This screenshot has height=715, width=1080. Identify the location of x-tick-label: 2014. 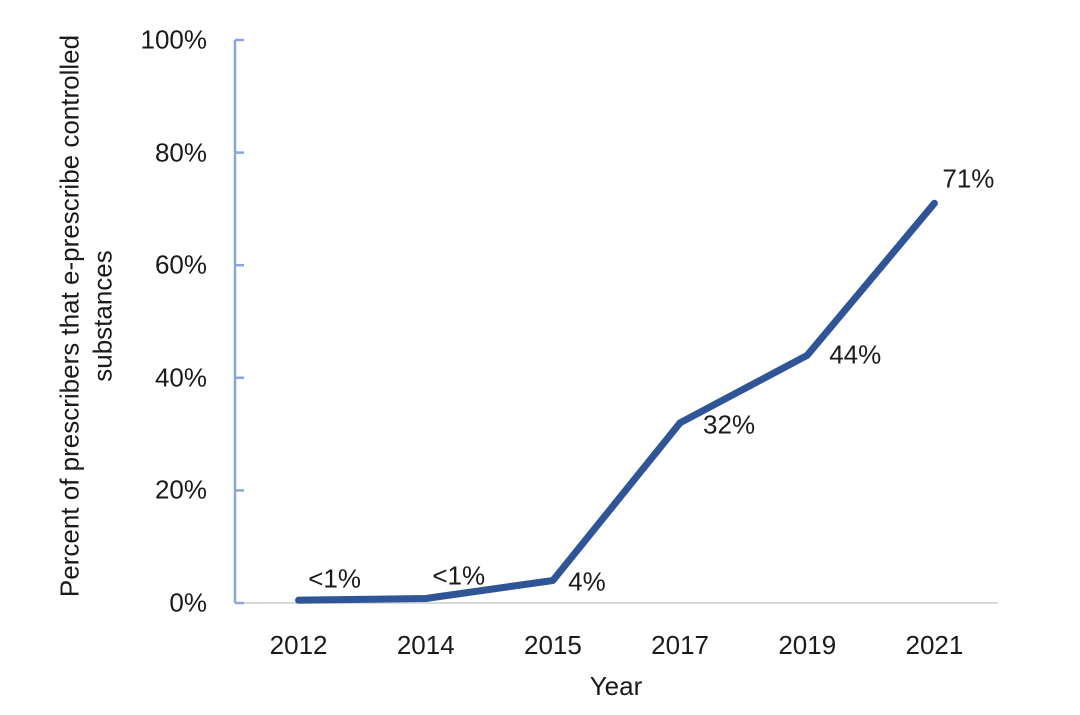
(425, 645).